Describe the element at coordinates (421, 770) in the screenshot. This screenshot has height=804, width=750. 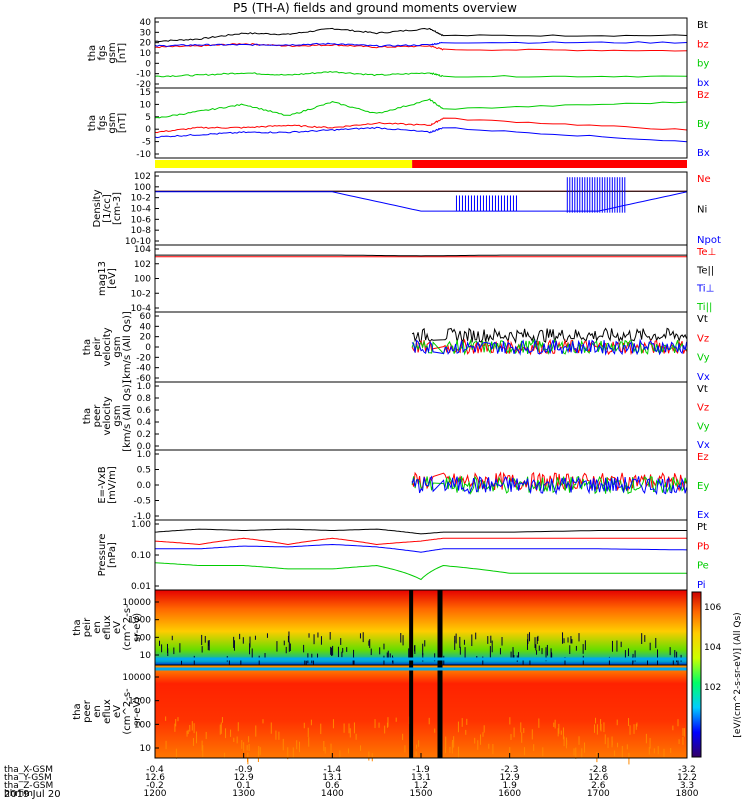
I see `orbit-value: -1.9` at that location.